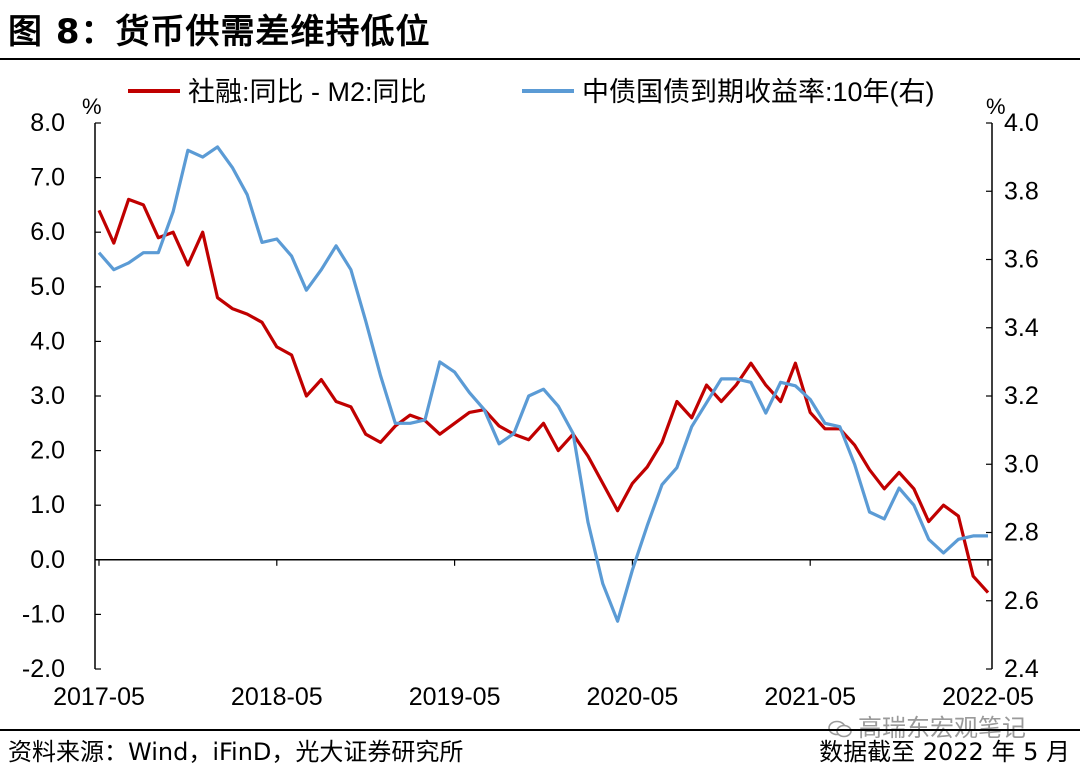 The width and height of the screenshot is (1080, 770). I want to click on watermark: 高瑞东宏观笔记, so click(927, 725).